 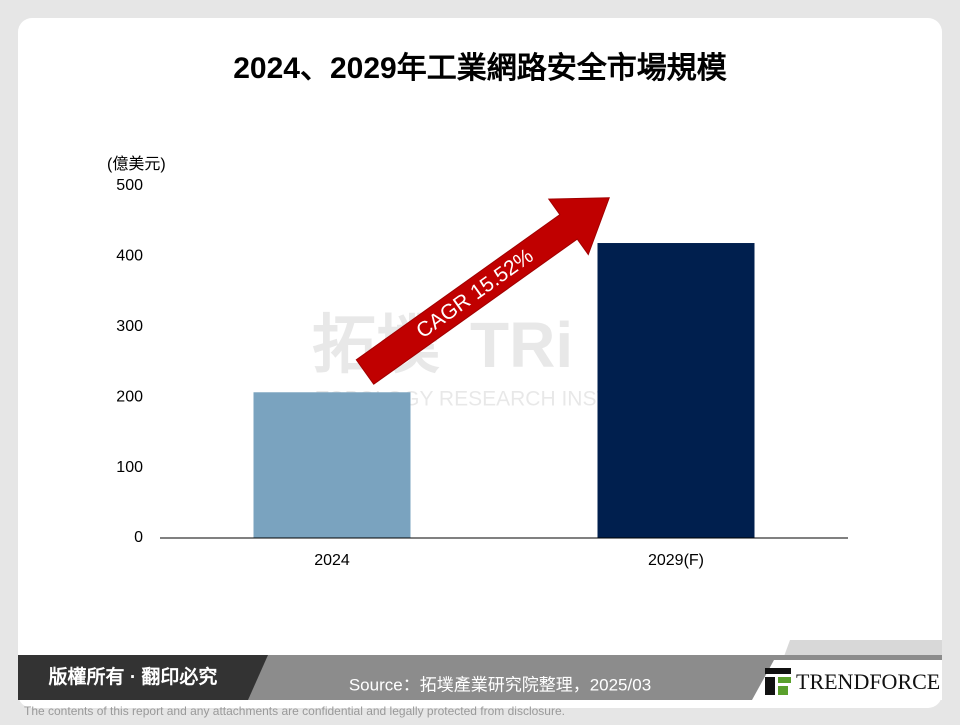 What do you see at coordinates (479, 68) in the screenshot?
I see `chart-title: 2024、2029年工業網路安全市場規模` at bounding box center [479, 68].